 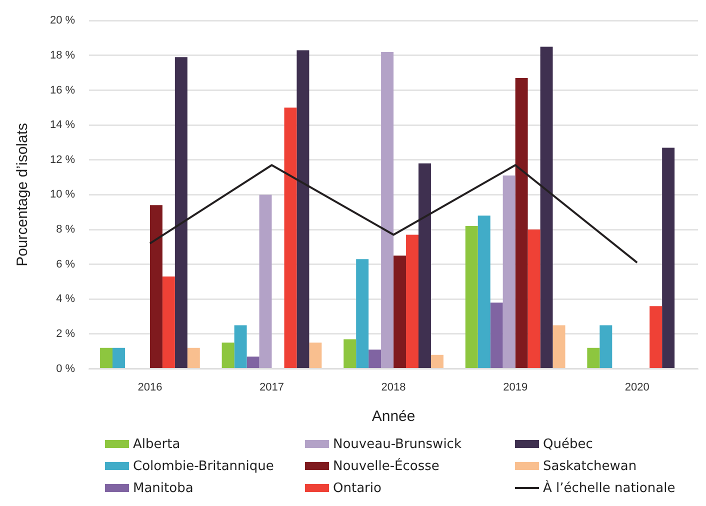 What do you see at coordinates (272, 387) in the screenshot?
I see `x-tick-label: 2017` at bounding box center [272, 387].